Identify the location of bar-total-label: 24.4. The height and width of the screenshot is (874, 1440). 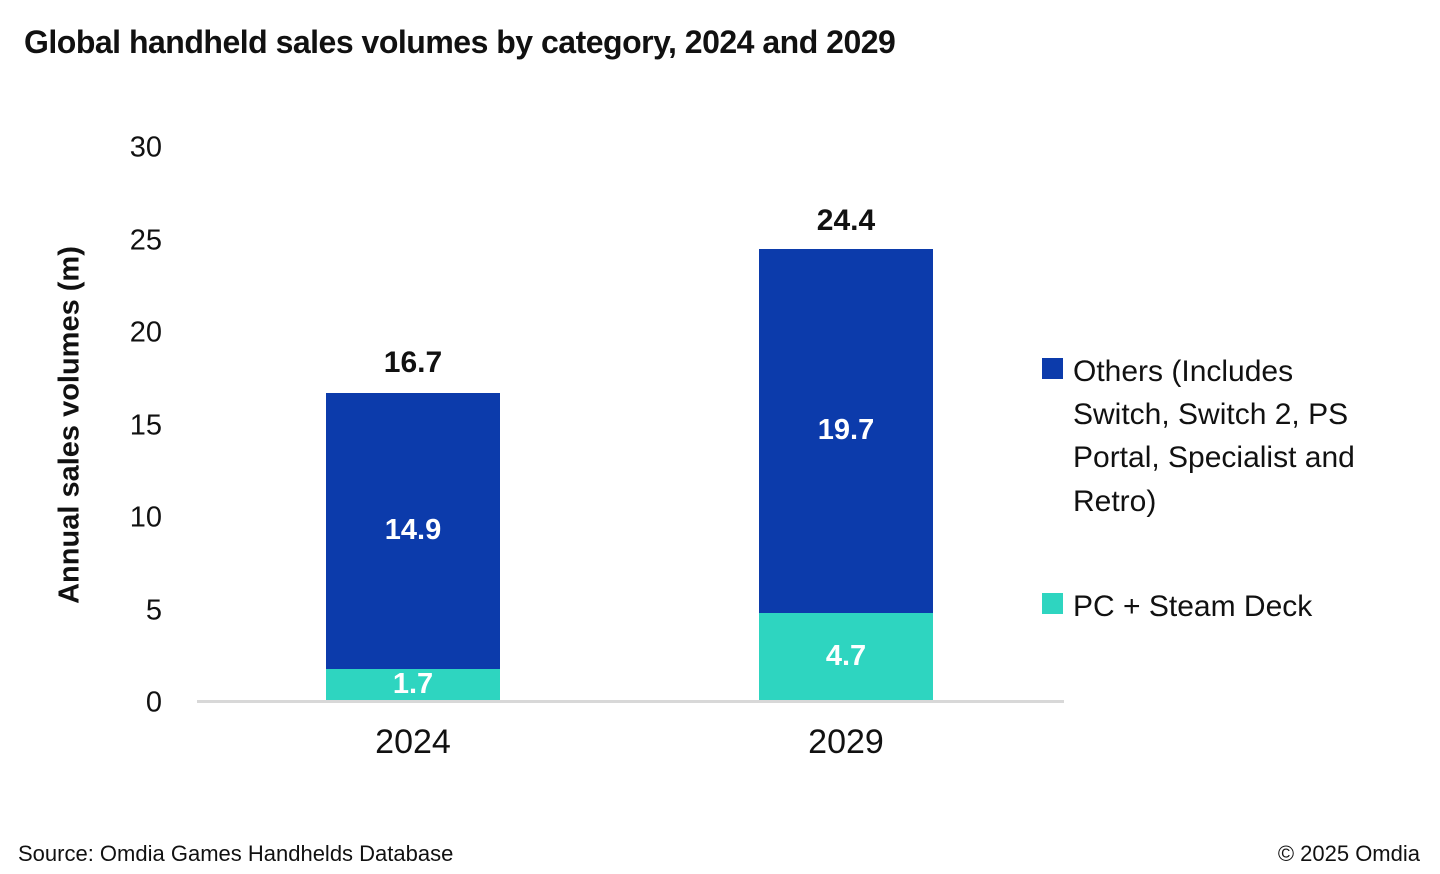
(846, 220).